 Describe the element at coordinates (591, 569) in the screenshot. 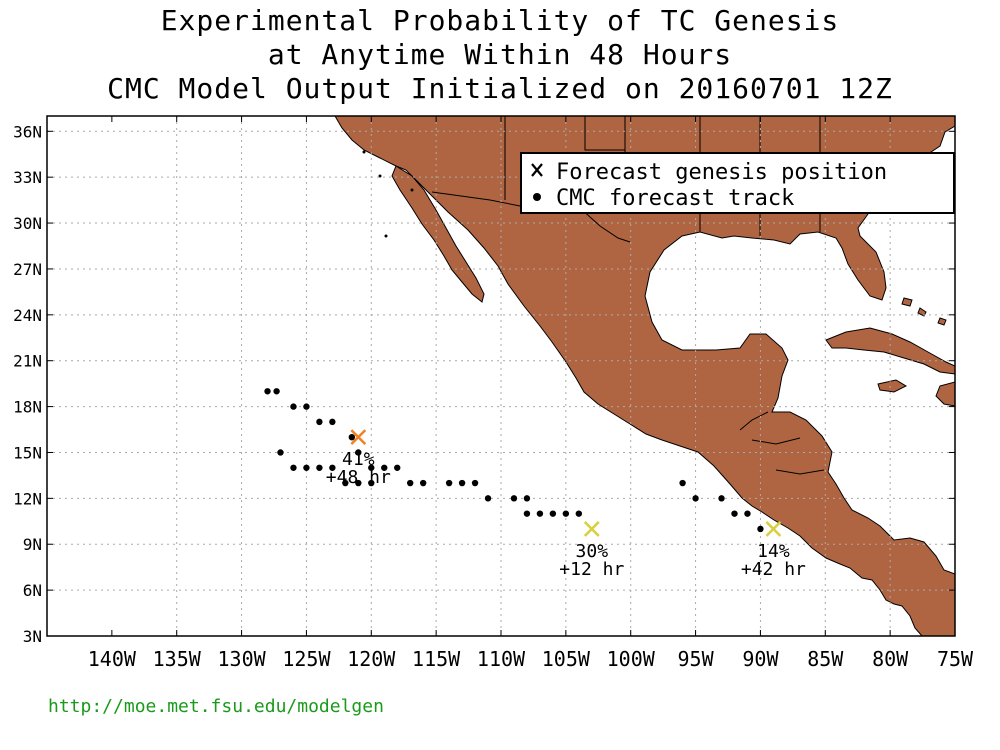

I see `genesis-lead-time-label: +12 hr` at that location.